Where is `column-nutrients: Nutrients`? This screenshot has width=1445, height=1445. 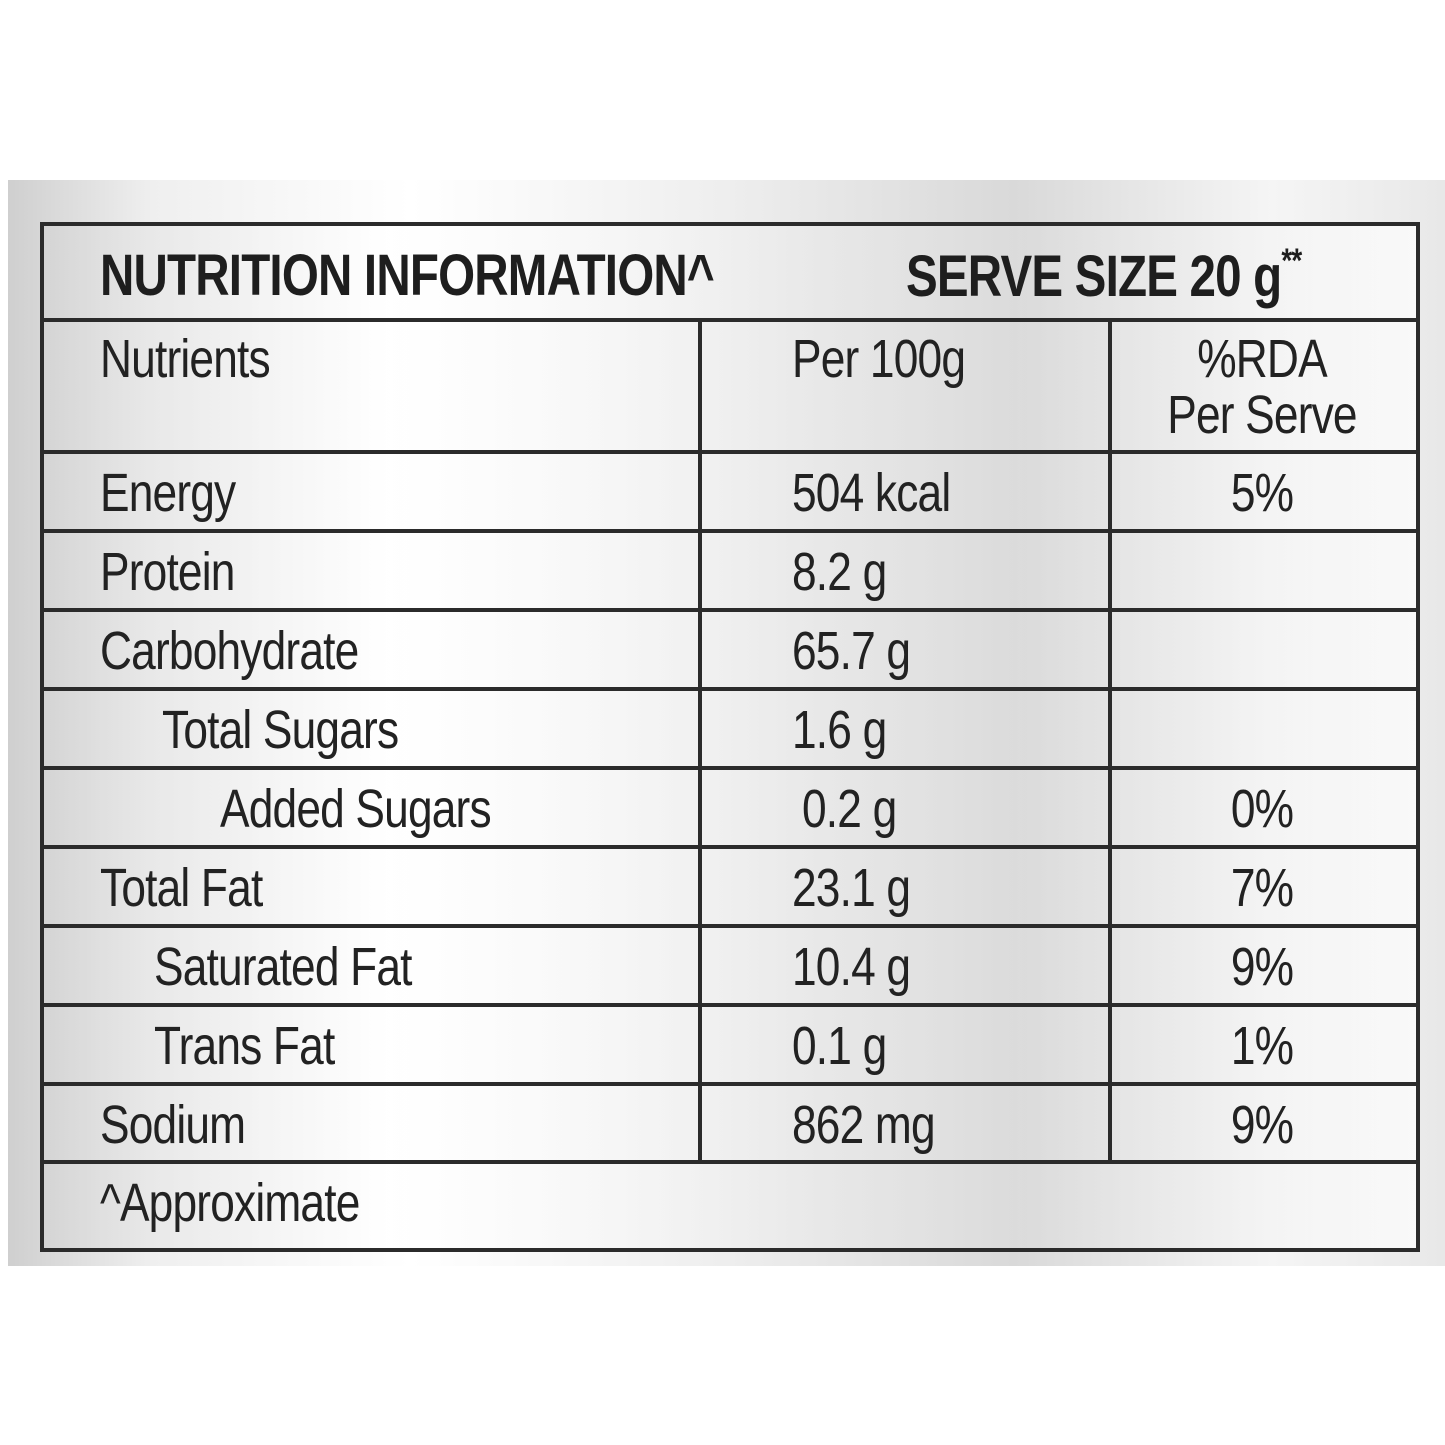 column-nutrients: Nutrients is located at coordinates (185, 359).